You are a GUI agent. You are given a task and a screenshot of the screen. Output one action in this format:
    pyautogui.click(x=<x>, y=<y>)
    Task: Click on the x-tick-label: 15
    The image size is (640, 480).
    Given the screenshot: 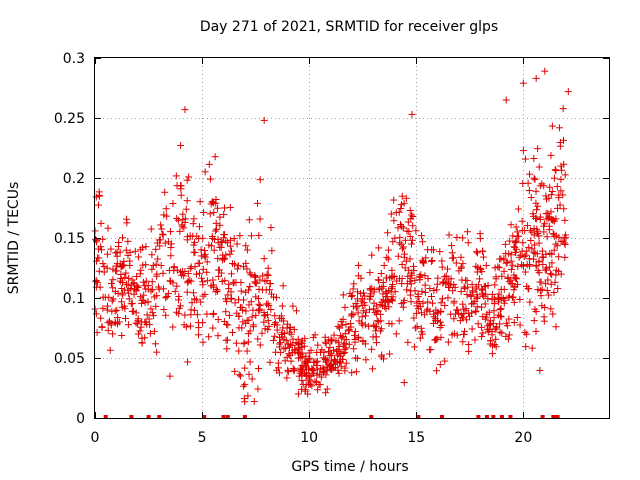 What is the action you would take?
    pyautogui.click(x=416, y=438)
    